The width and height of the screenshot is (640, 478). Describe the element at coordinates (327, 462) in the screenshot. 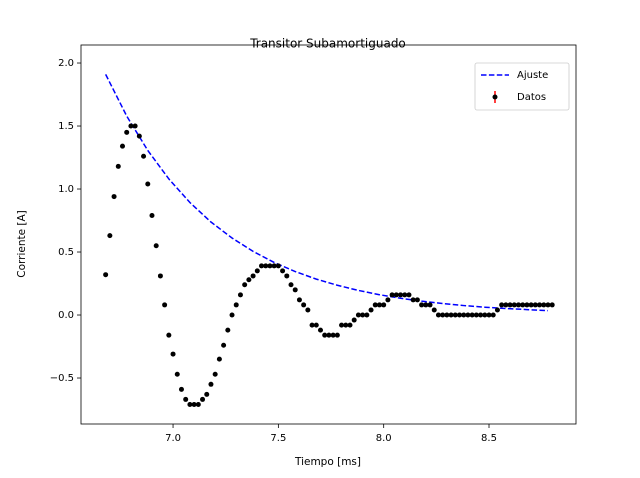

I see `x-axis-label: Tiempo [ms]` at that location.